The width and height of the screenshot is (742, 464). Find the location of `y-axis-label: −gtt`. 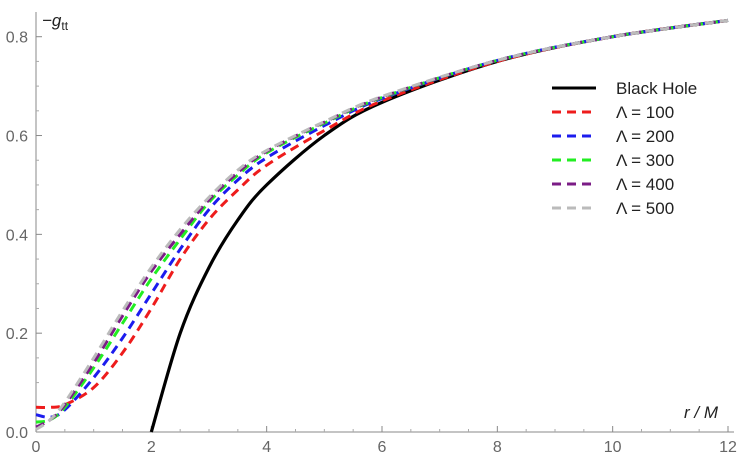

y-axis-label: −gtt is located at coordinates (55, 22).